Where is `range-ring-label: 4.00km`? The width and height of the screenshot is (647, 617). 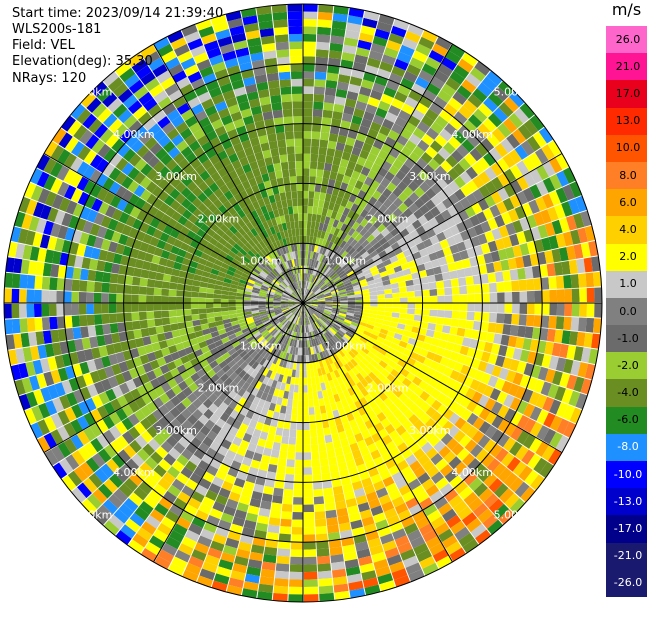 range-ring-label: 4.00km is located at coordinates (472, 472).